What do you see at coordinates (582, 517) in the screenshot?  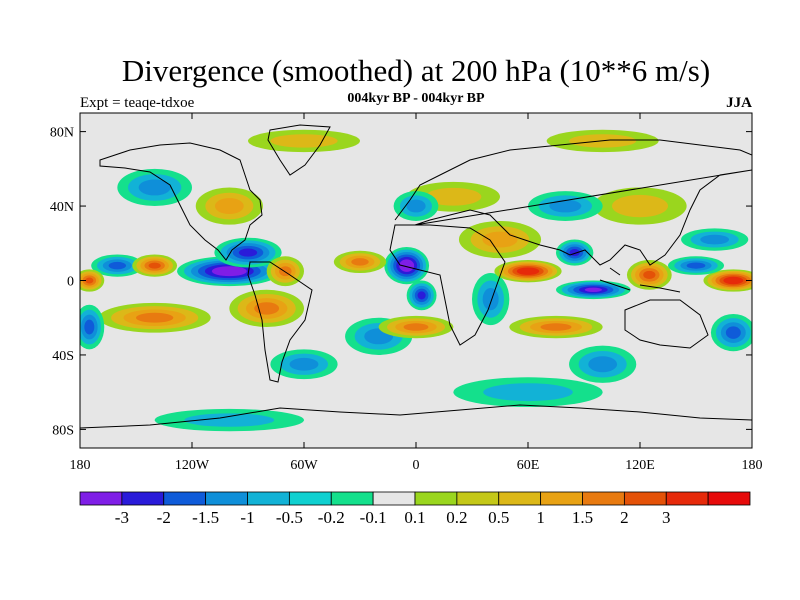 I see `colorbar-label: 1.5` at bounding box center [582, 517].